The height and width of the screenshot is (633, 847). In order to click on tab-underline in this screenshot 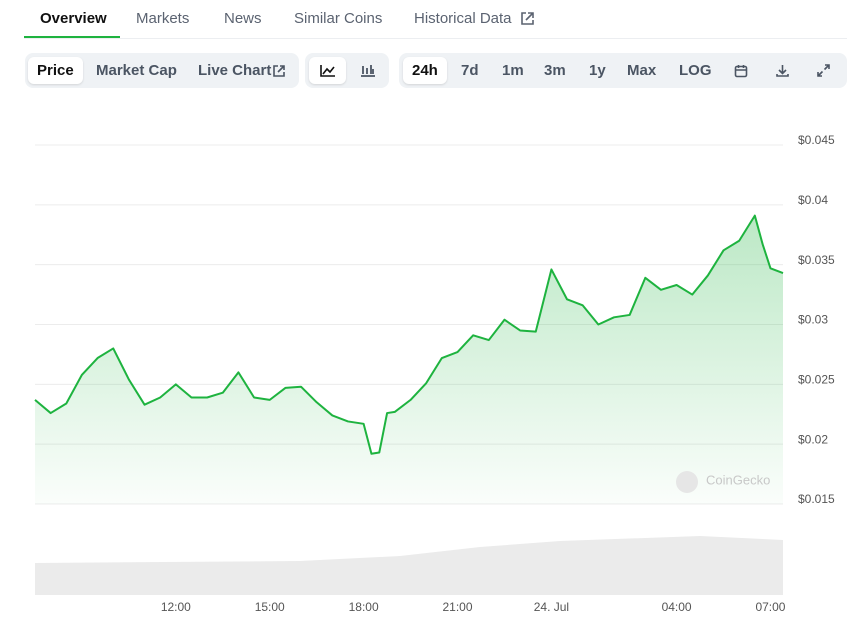, I will do `click(72, 37)`.